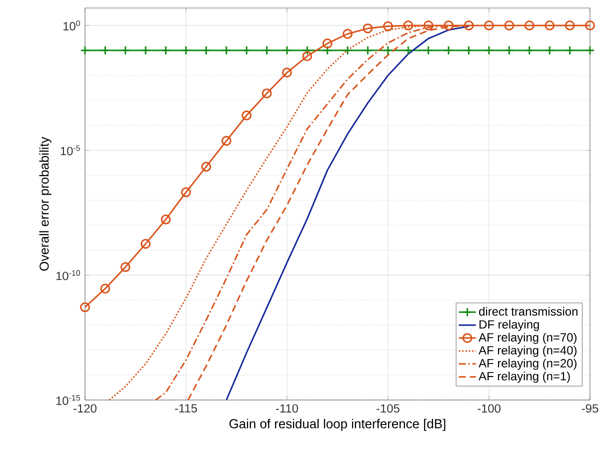 The height and width of the screenshot is (457, 605). I want to click on y-axis-title: Overall error probability, so click(45, 203).